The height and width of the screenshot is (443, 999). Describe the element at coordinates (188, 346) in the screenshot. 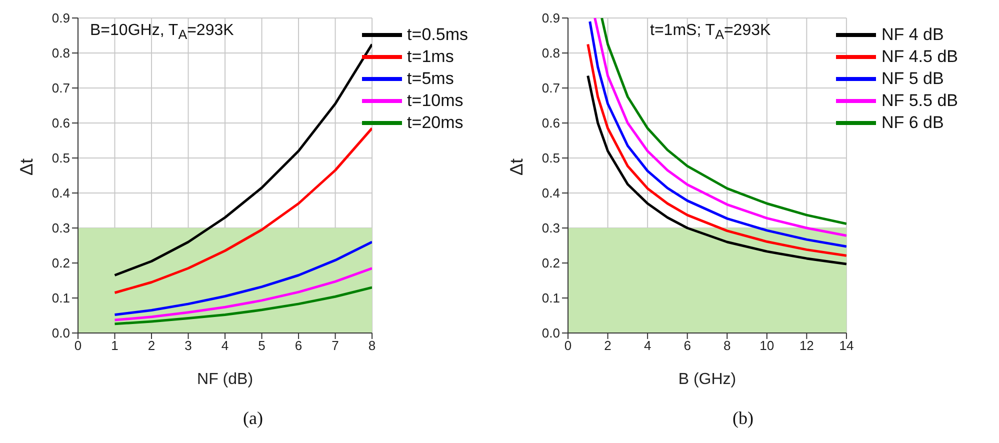

I see `x-tick-label: 3` at that location.